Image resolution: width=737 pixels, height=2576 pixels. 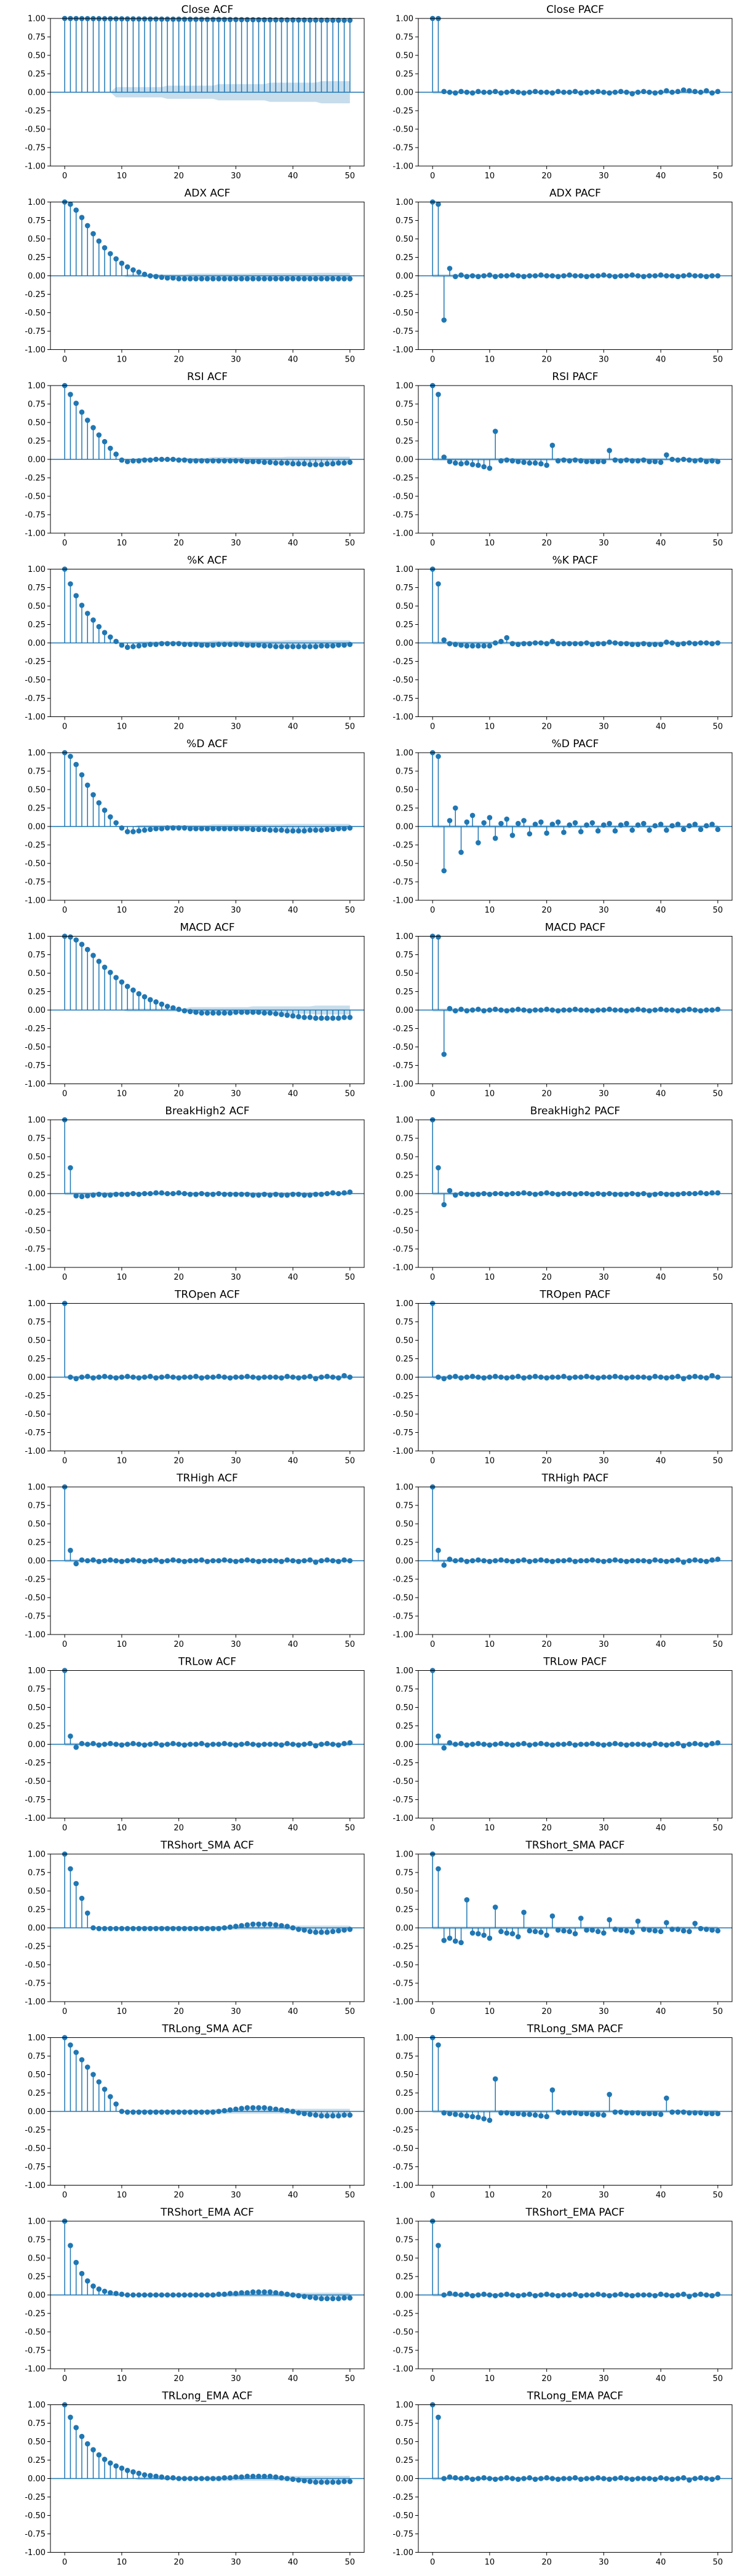 I want to click on x-tick-label: 30, so click(x=604, y=2379).